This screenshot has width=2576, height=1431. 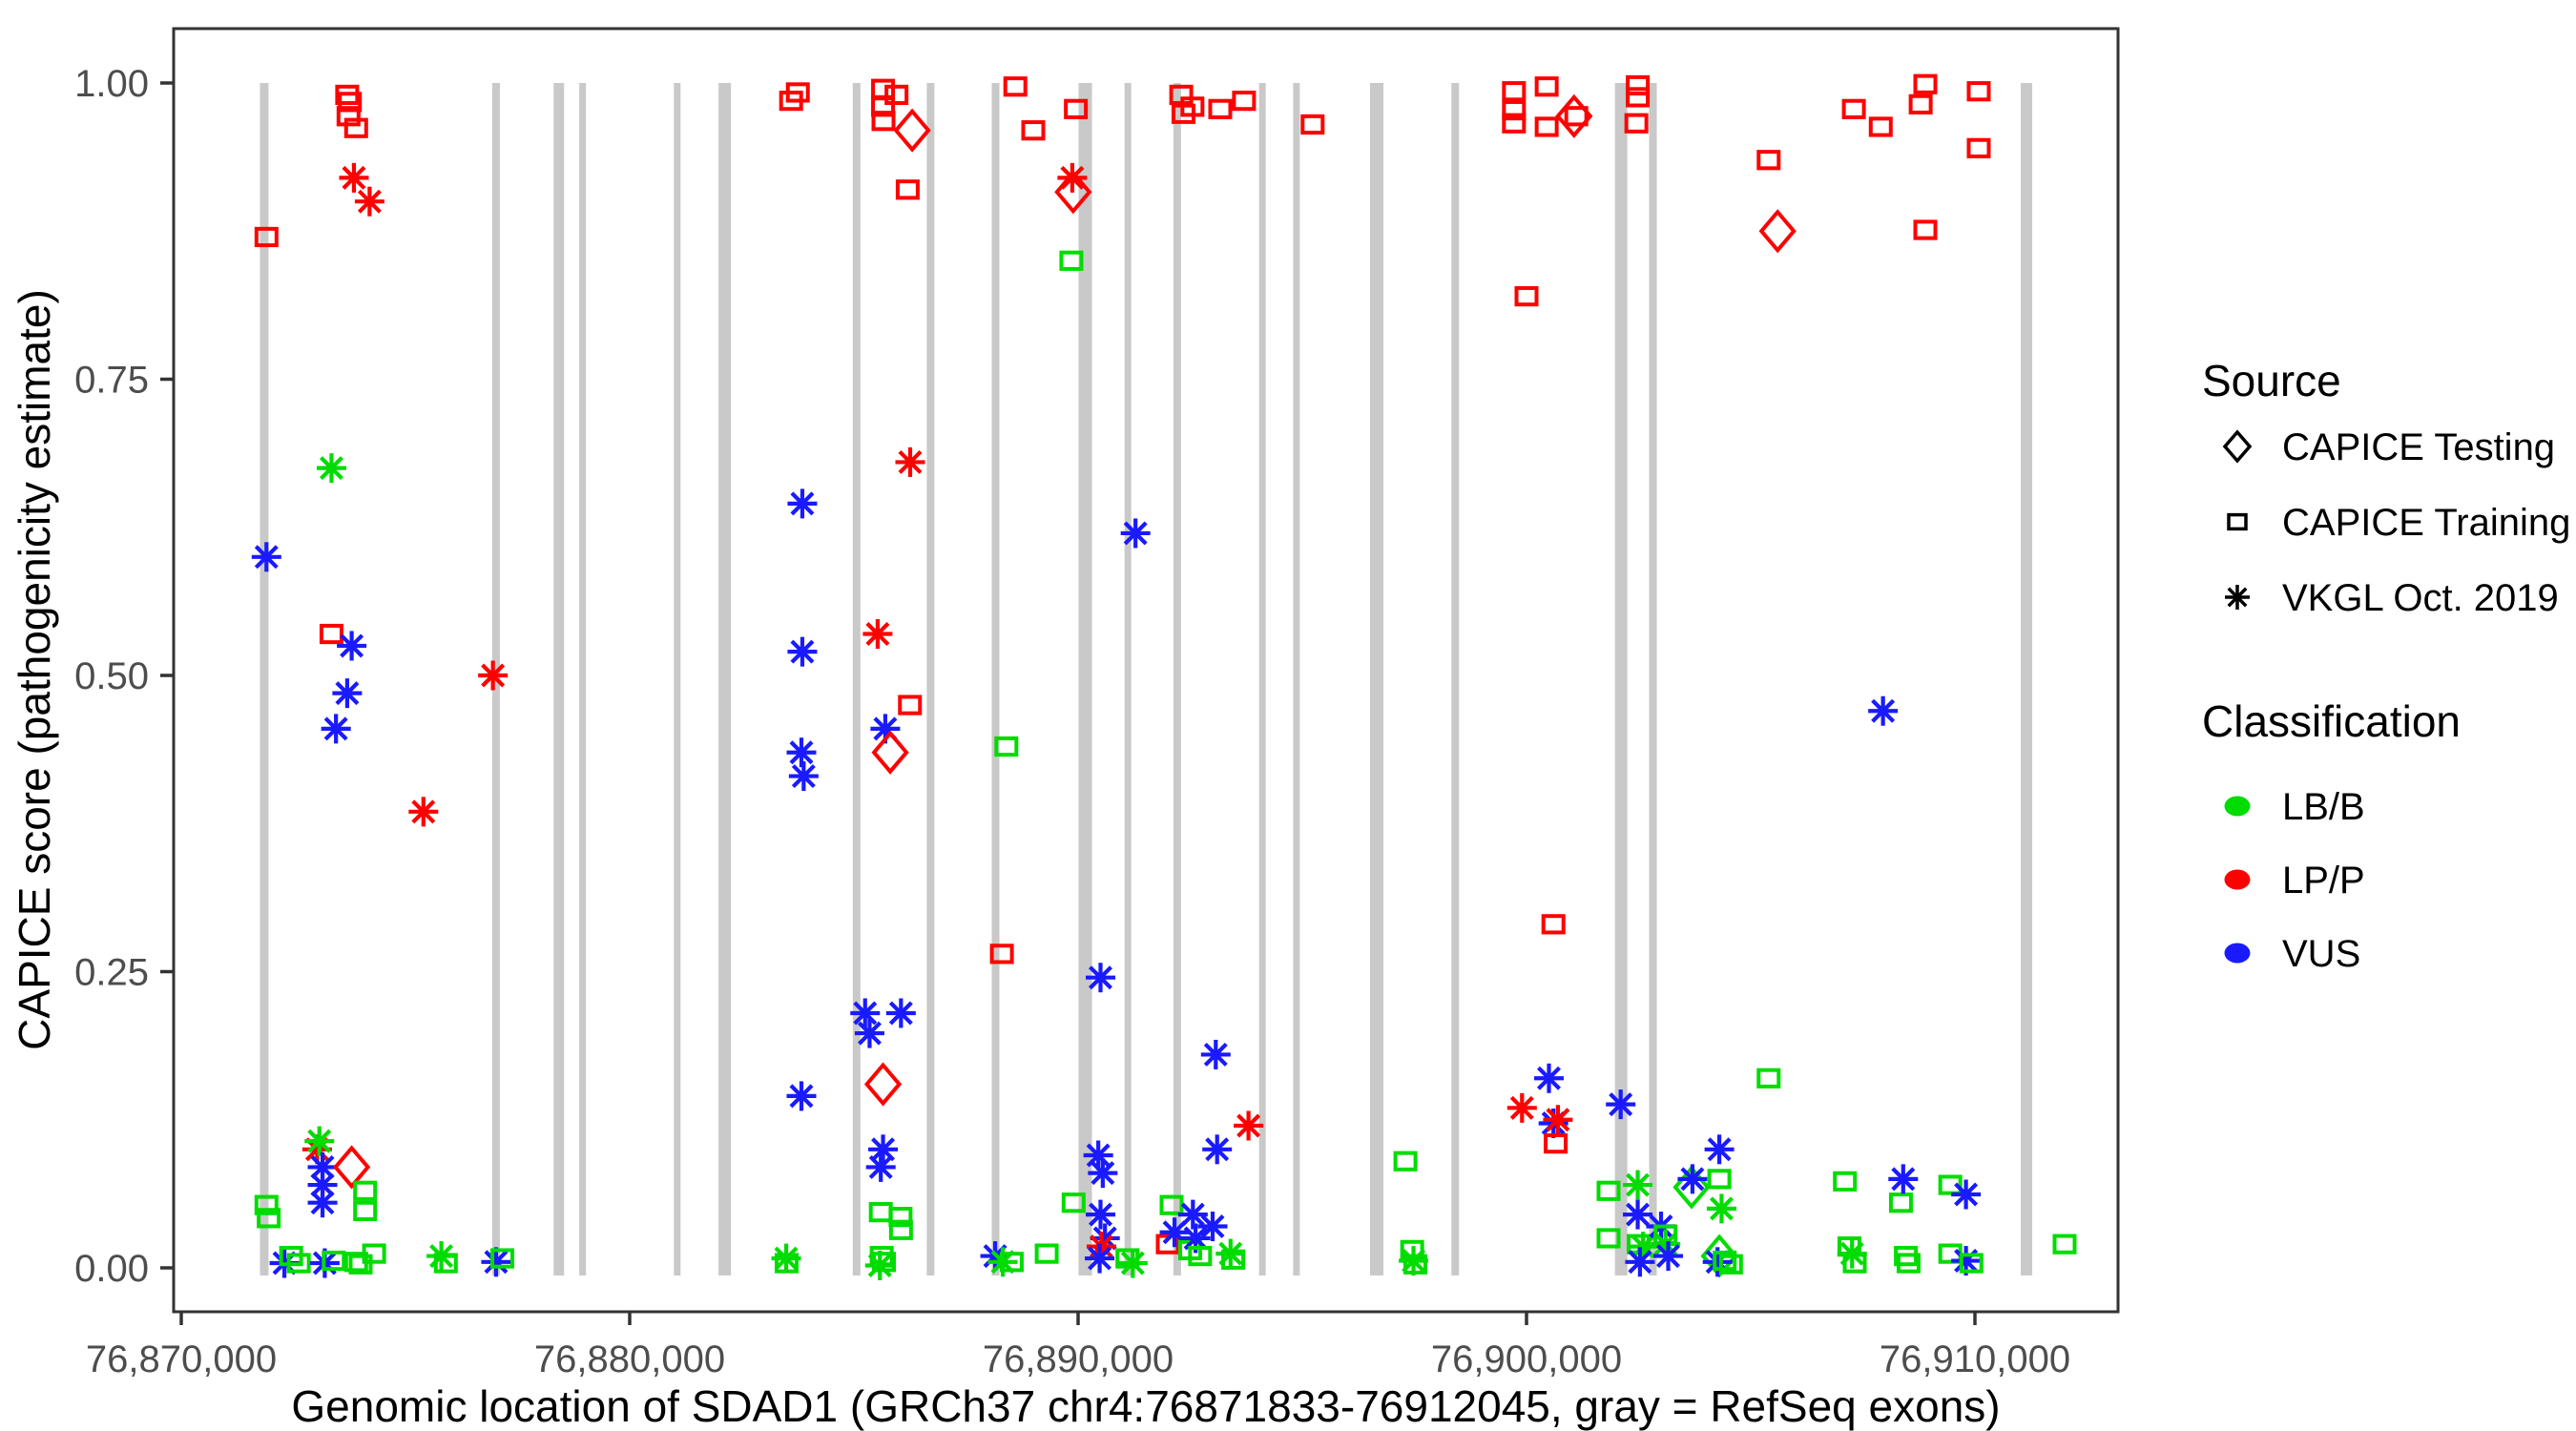 I want to click on x-tick-label: 76,910,000, so click(x=1975, y=1359).